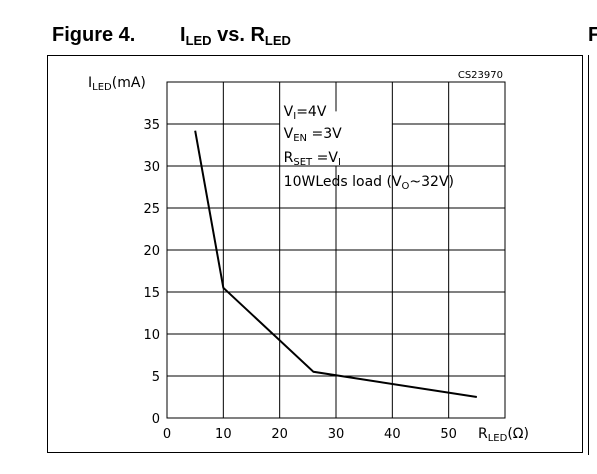 Image resolution: width=597 pixels, height=474 pixels. What do you see at coordinates (313, 135) in the screenshot?
I see `annotation-line-2: VEN =3V` at bounding box center [313, 135].